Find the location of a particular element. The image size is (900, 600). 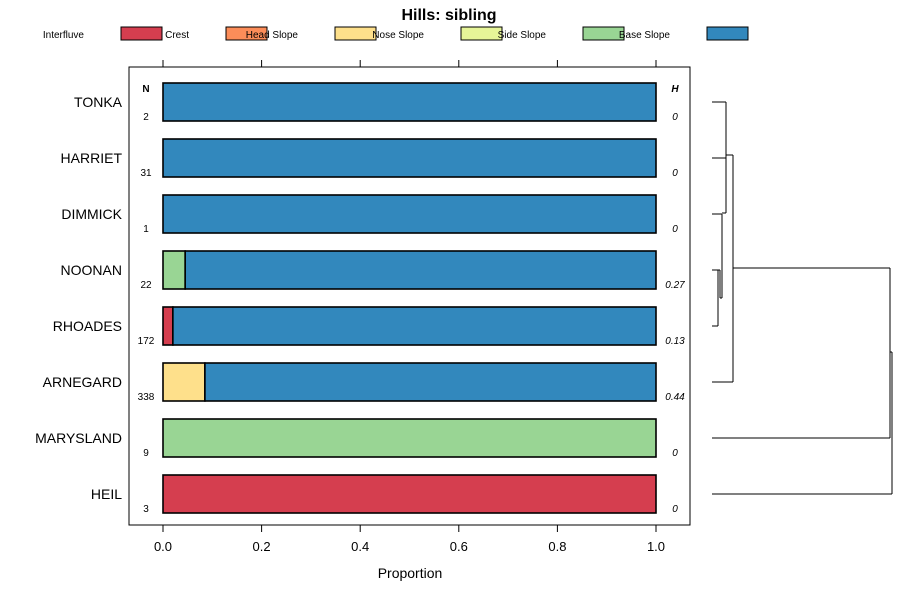

x-axis-title: Proportion is located at coordinates (410, 573).